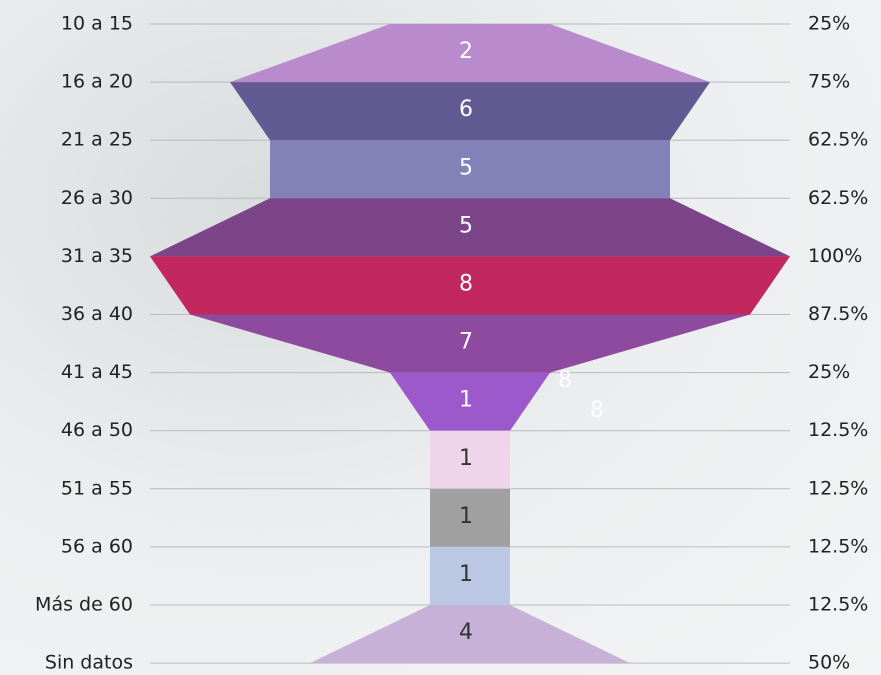 Image resolution: width=881 pixels, height=675 pixels. Describe the element at coordinates (466, 632) in the screenshot. I see `segment-label: 4` at that location.